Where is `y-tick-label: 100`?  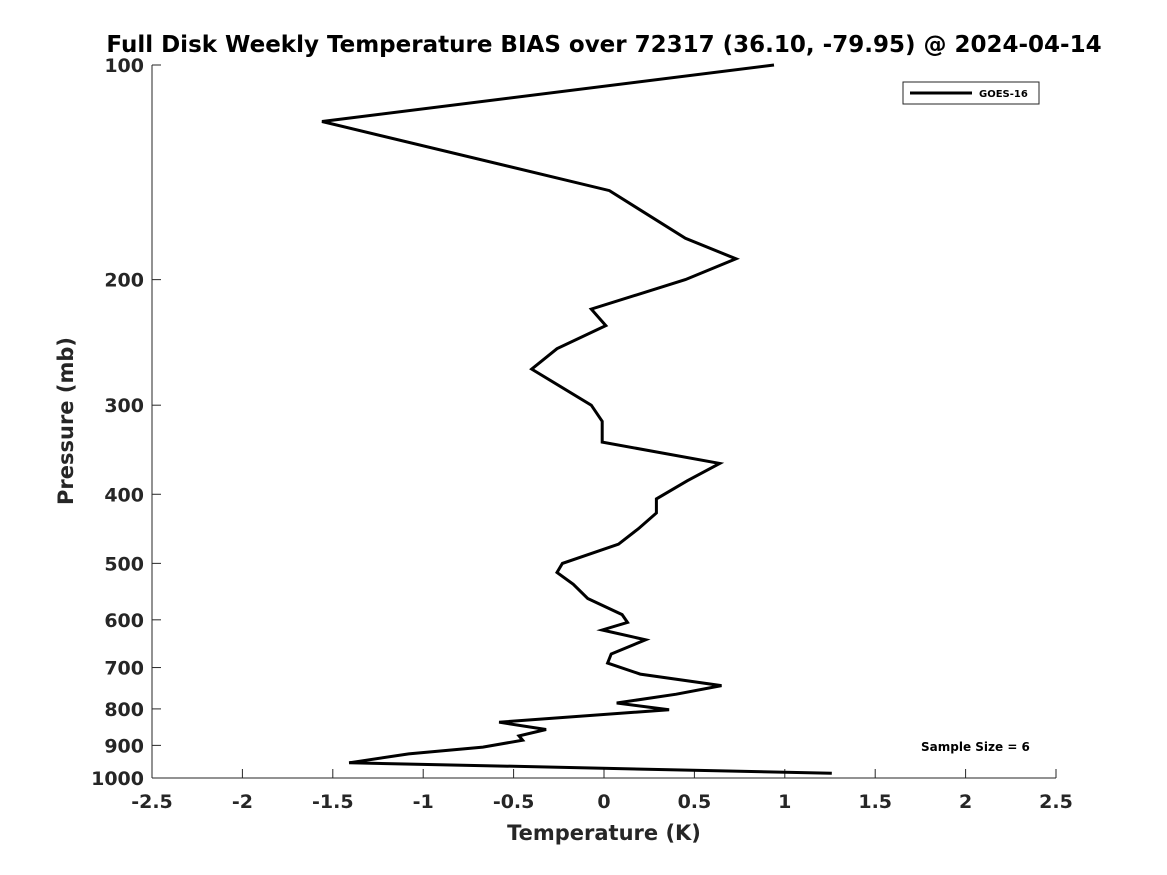 y-tick-label: 100 is located at coordinates (124, 66).